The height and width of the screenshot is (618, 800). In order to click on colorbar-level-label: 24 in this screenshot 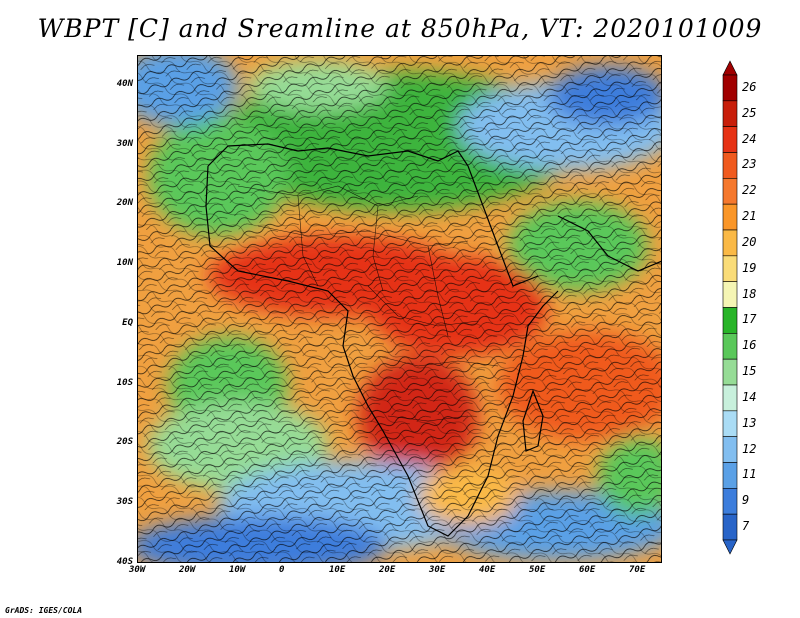, I will do `click(749, 138)`.